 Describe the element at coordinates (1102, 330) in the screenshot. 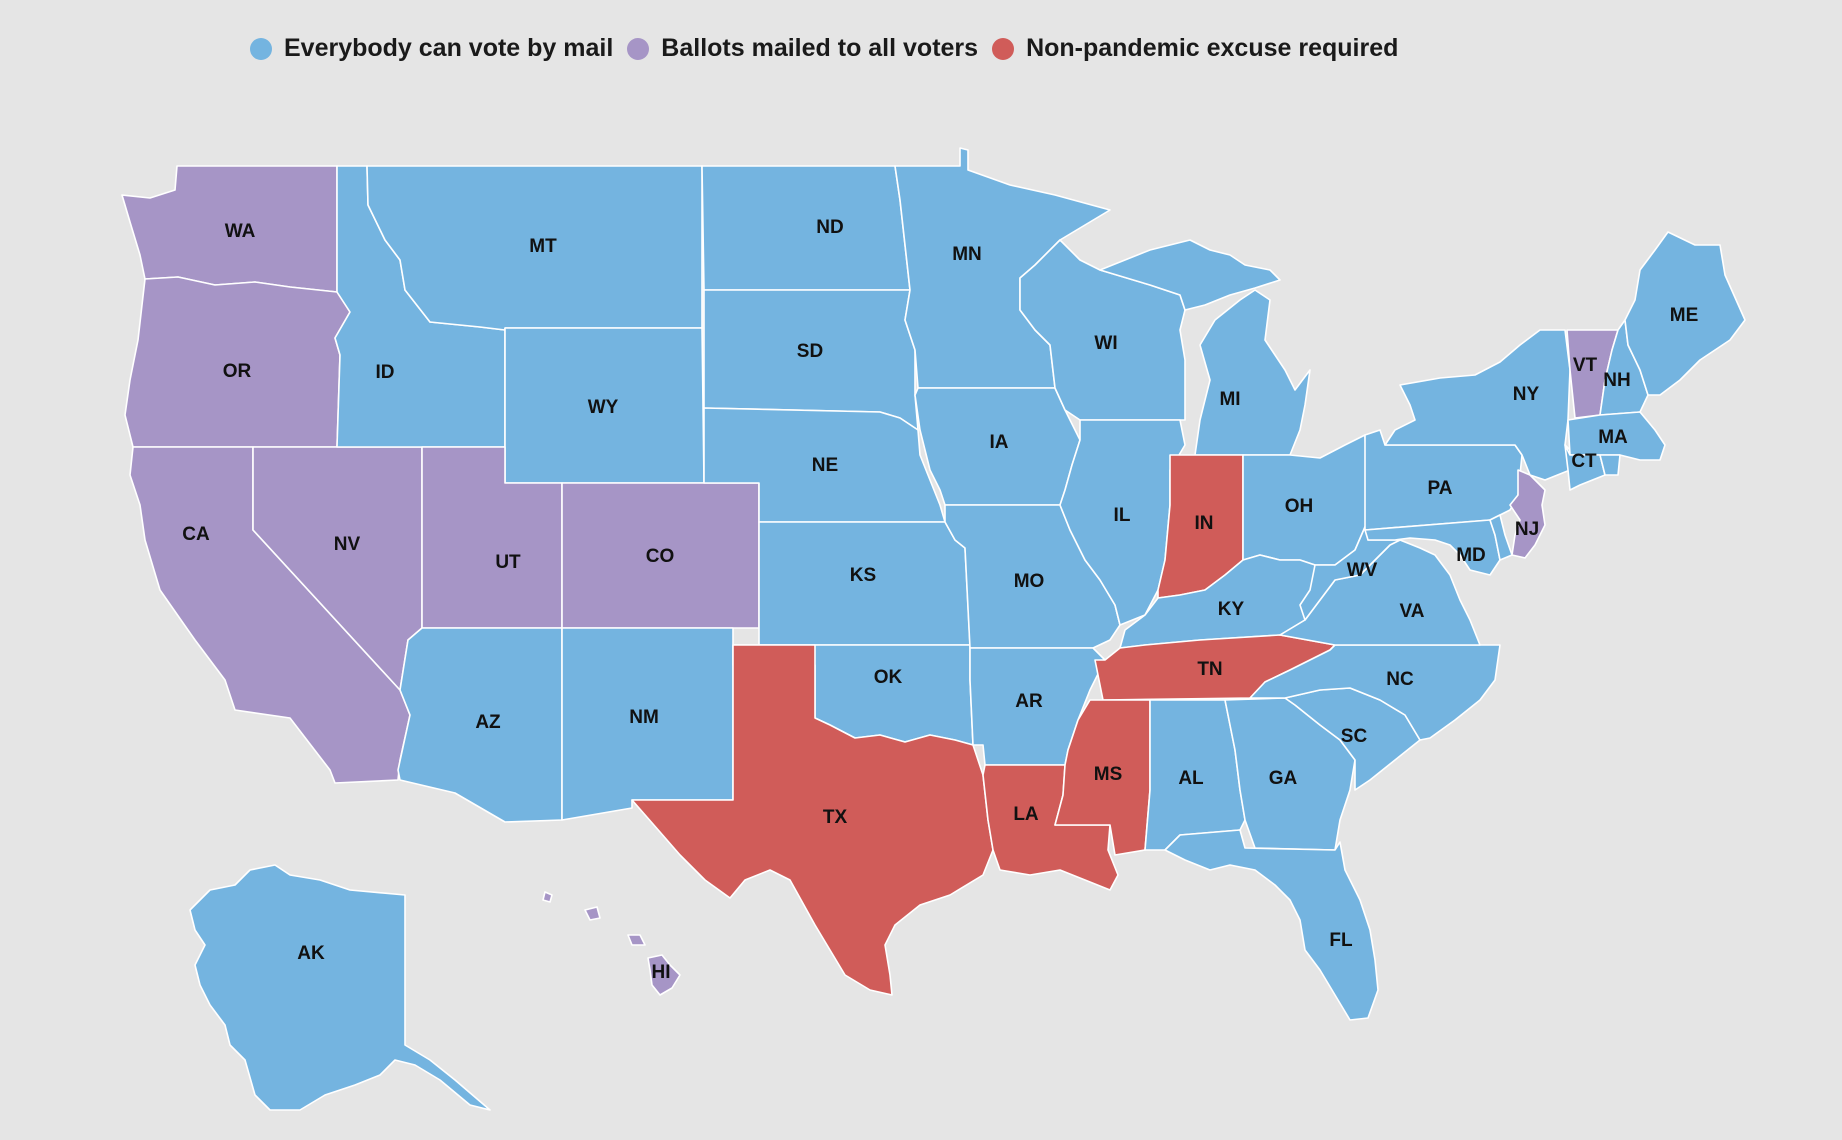

I see `state-wi` at that location.